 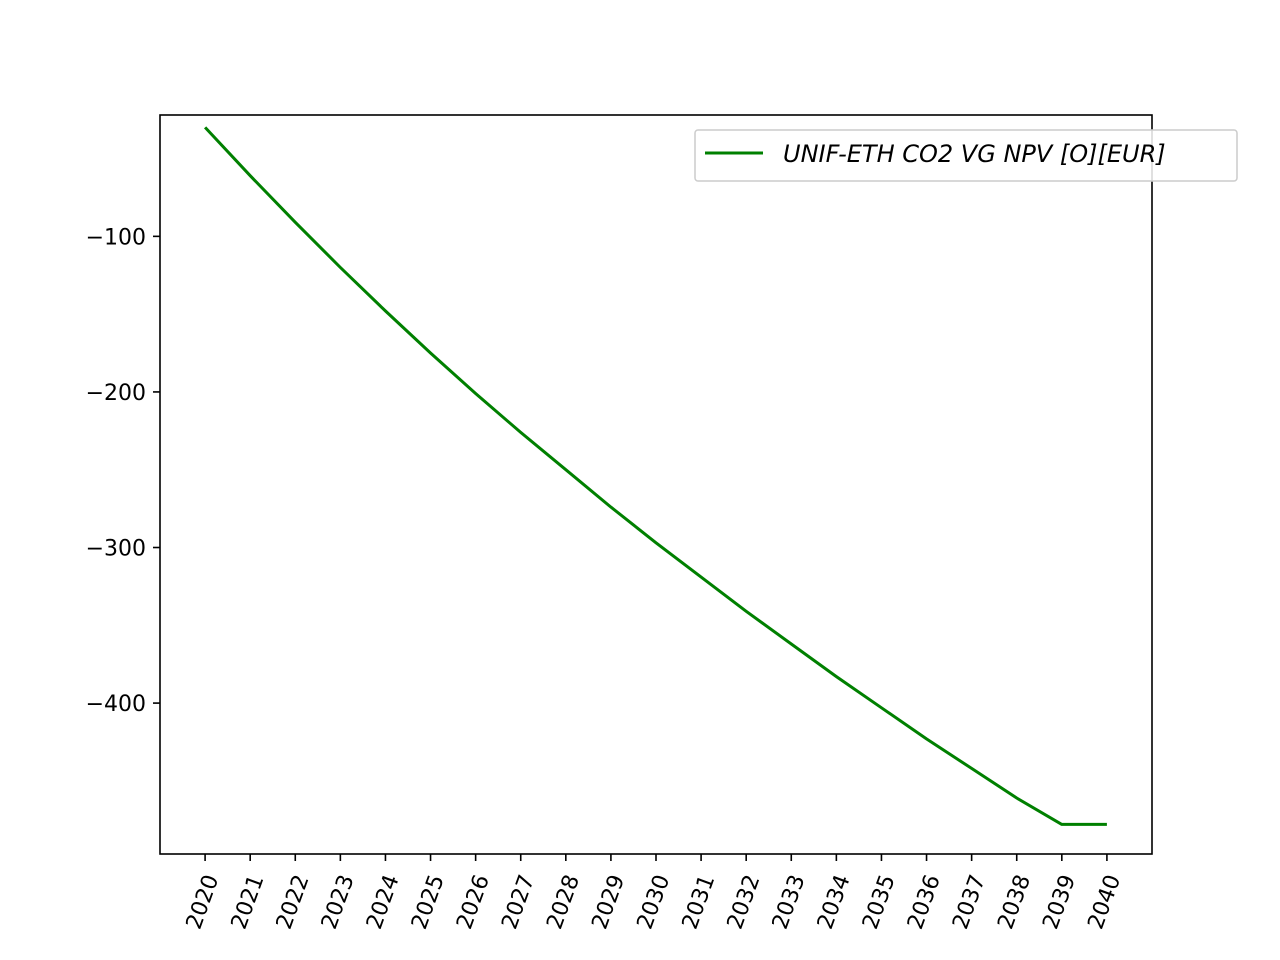 What do you see at coordinates (248, 902) in the screenshot?
I see `x-tick-label: 2021` at bounding box center [248, 902].